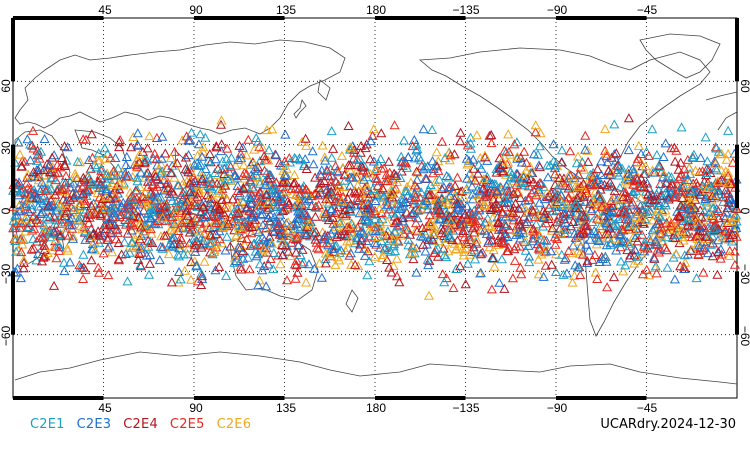  I want to click on legend: C2E1 C2E3 C2E4 C2E5 C2E6, so click(146, 424).